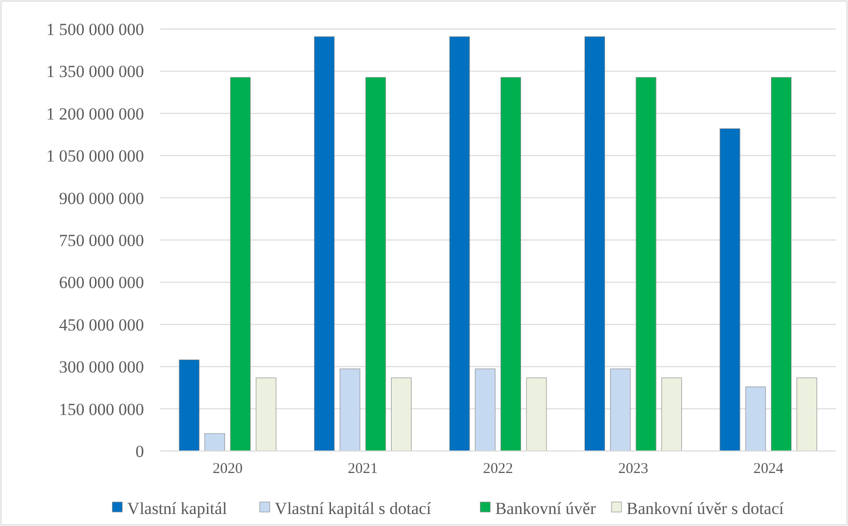 Image resolution: width=848 pixels, height=526 pixels. Describe the element at coordinates (101, 409) in the screenshot. I see `y-tick-label: 150 000 000` at that location.